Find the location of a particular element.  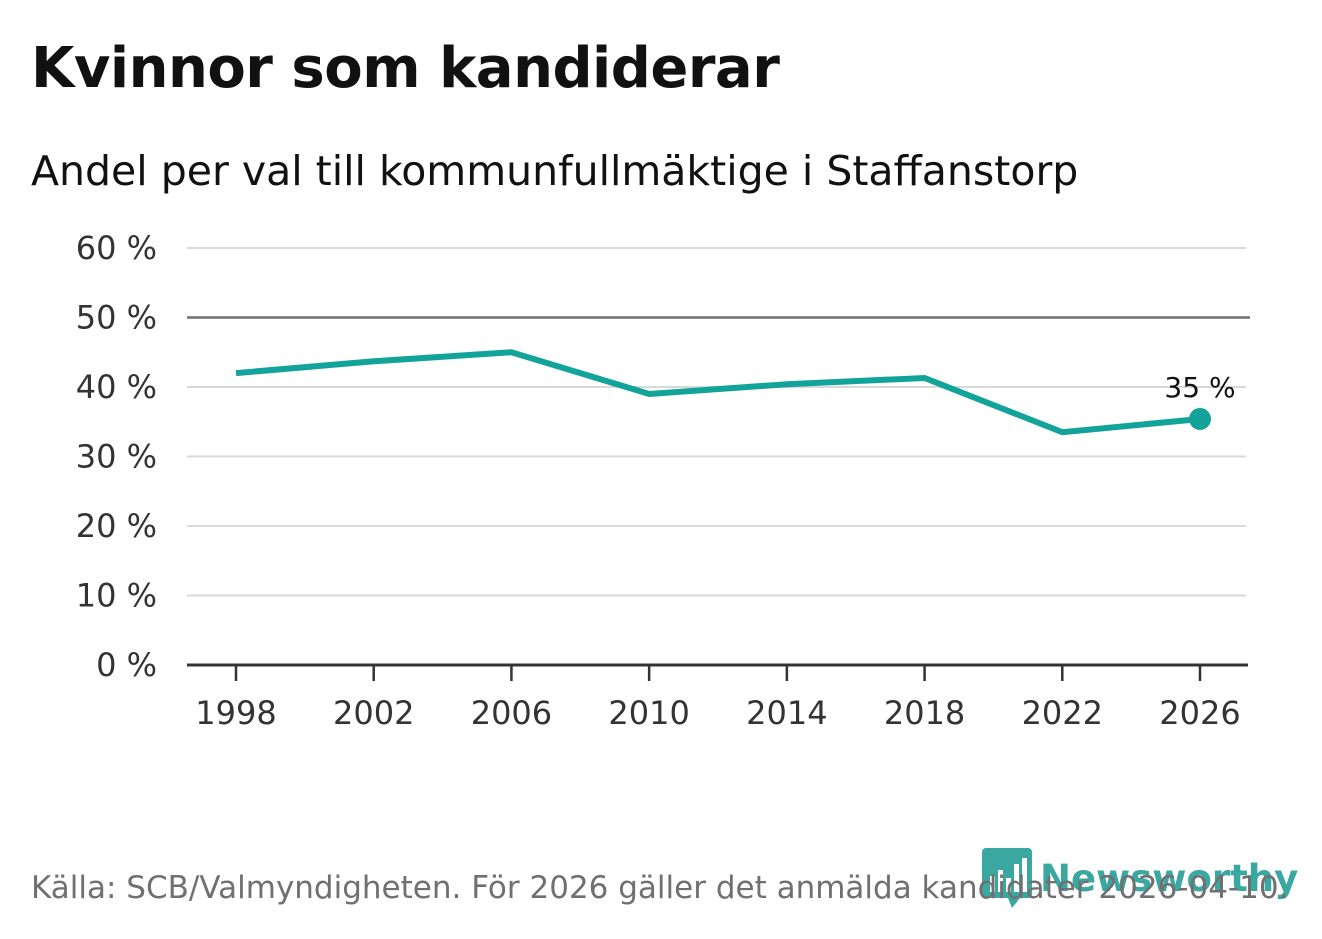

last-point-marker is located at coordinates (1200, 418).